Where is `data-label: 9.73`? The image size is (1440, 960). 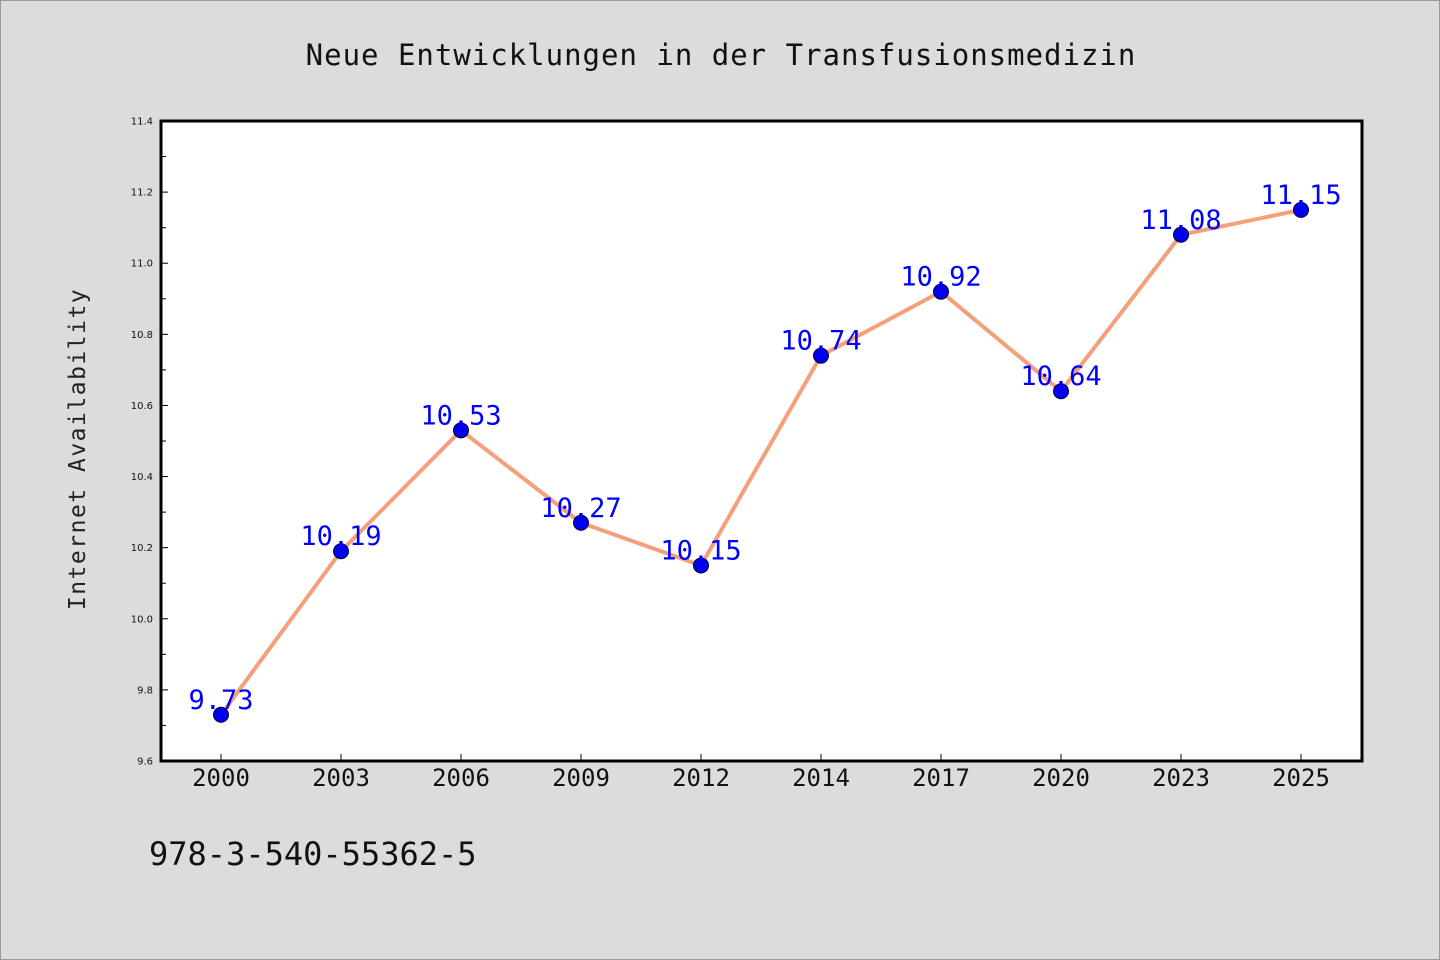
data-label: 9.73 is located at coordinates (220, 700).